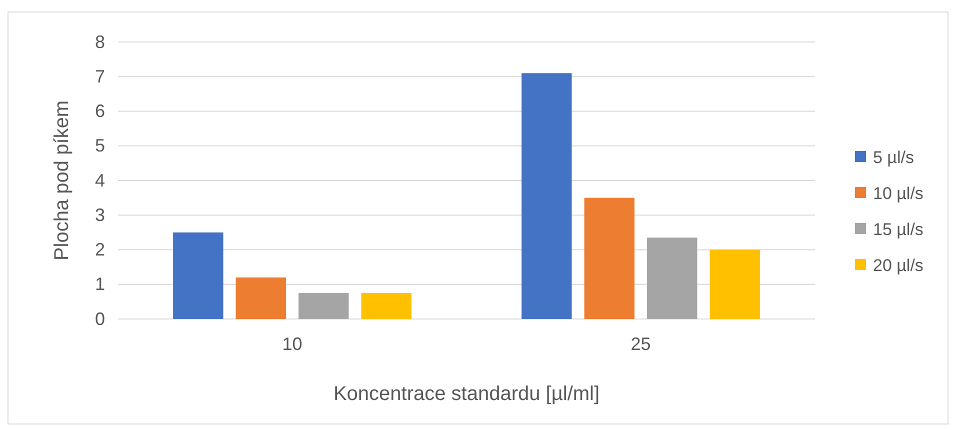 The width and height of the screenshot is (955, 430). Describe the element at coordinates (99, 318) in the screenshot. I see `y-tick-label: 0` at that location.